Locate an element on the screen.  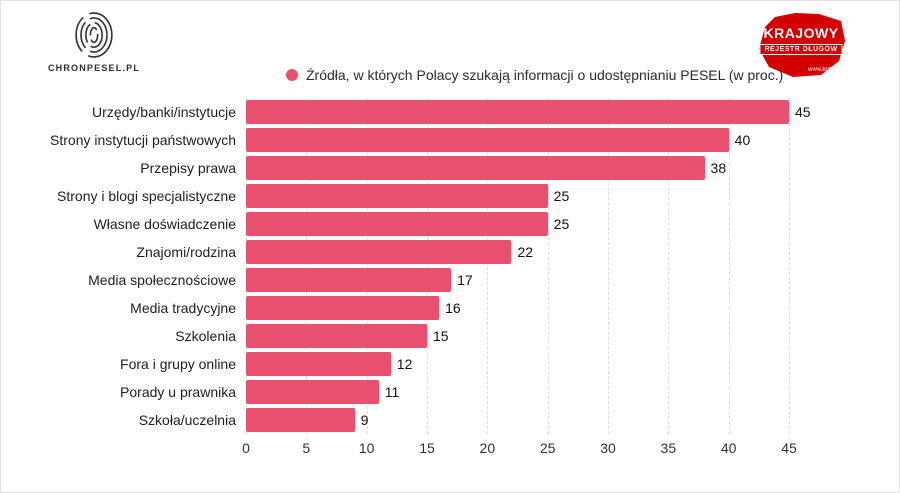
x-axis-tick-label: 30 is located at coordinates (608, 448).